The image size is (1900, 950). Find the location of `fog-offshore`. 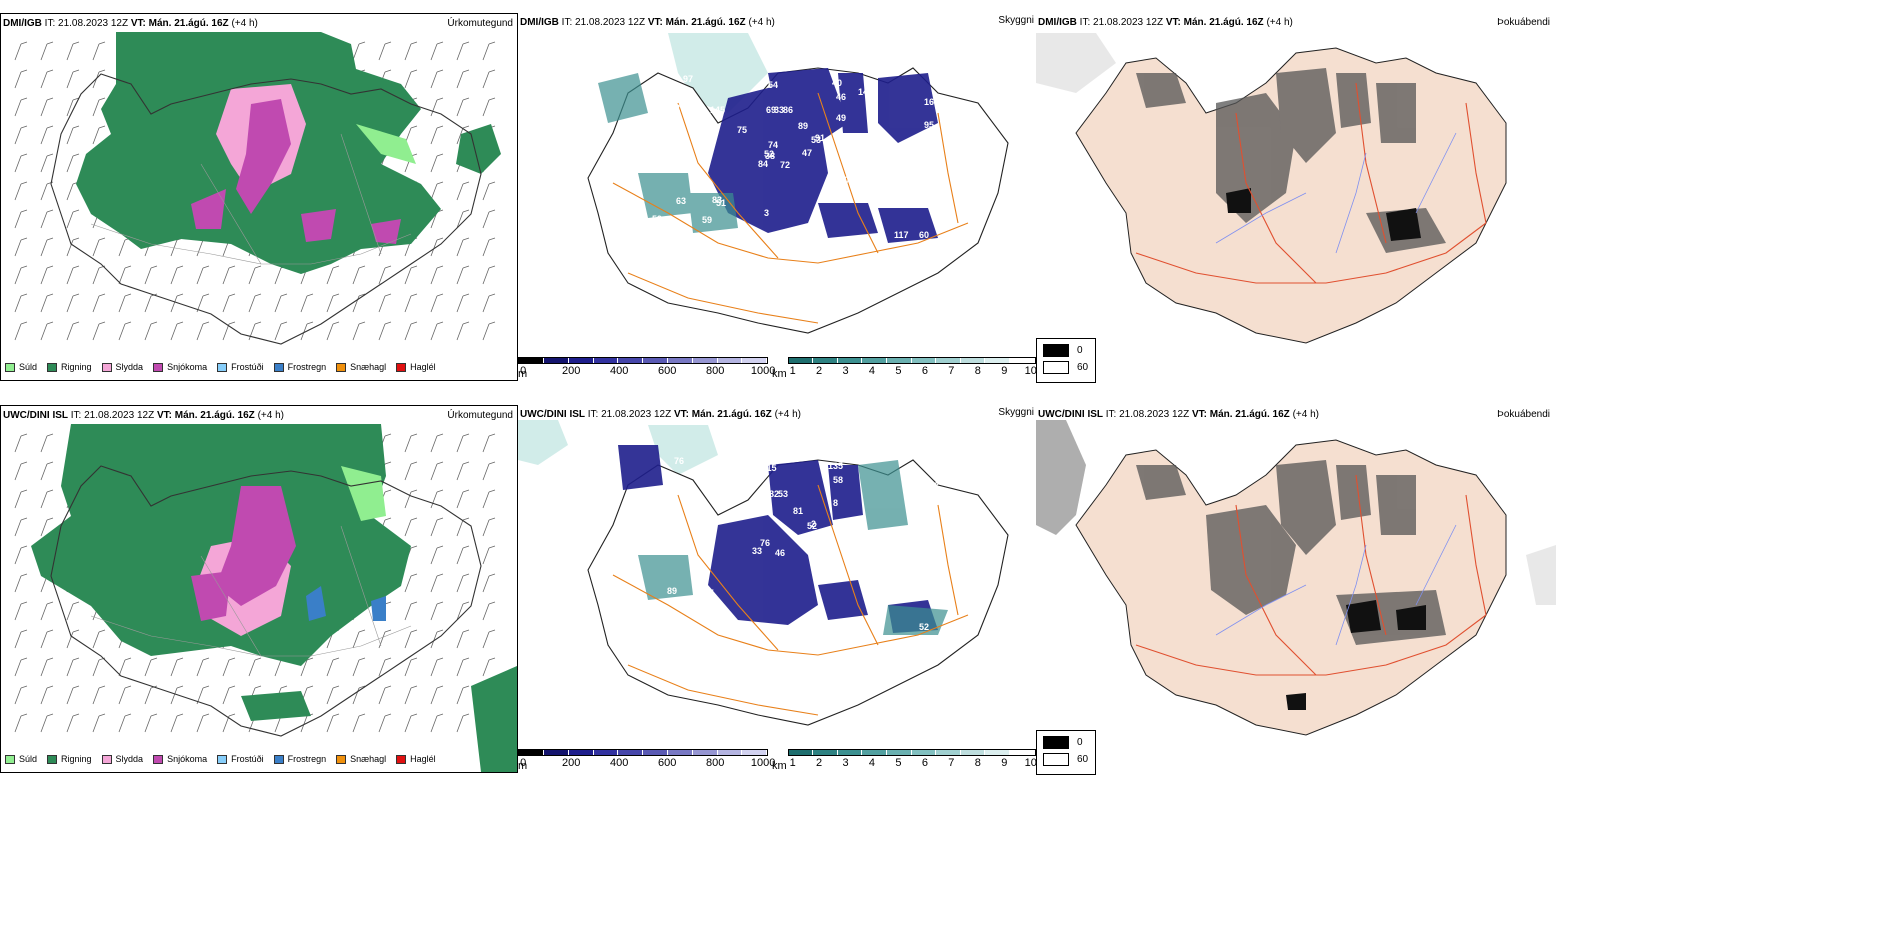

fog-offshore is located at coordinates (1076, 63).